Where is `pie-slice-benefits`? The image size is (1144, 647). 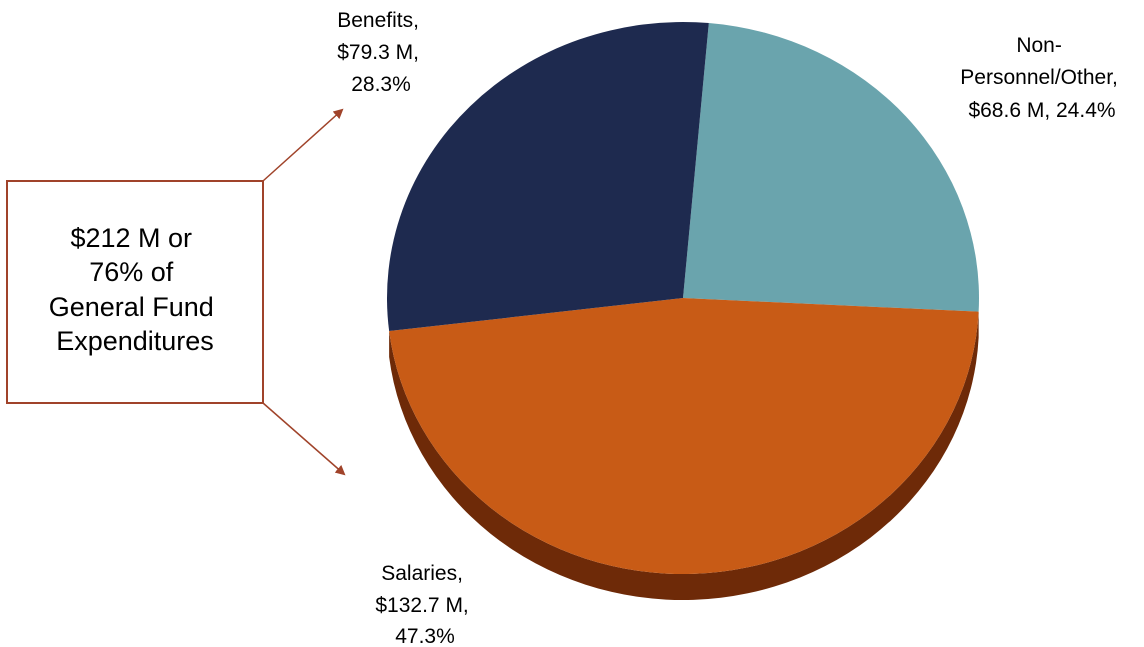
pie-slice-benefits is located at coordinates (547, 176).